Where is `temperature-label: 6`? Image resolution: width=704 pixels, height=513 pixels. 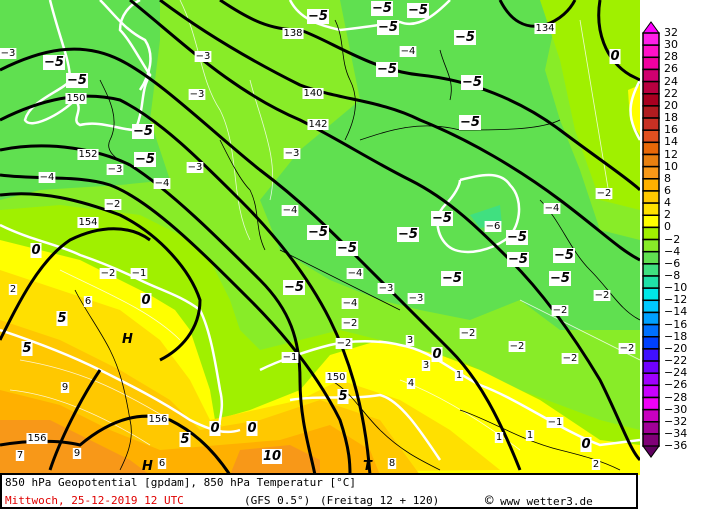 temperature-label: 6 is located at coordinates (88, 301).